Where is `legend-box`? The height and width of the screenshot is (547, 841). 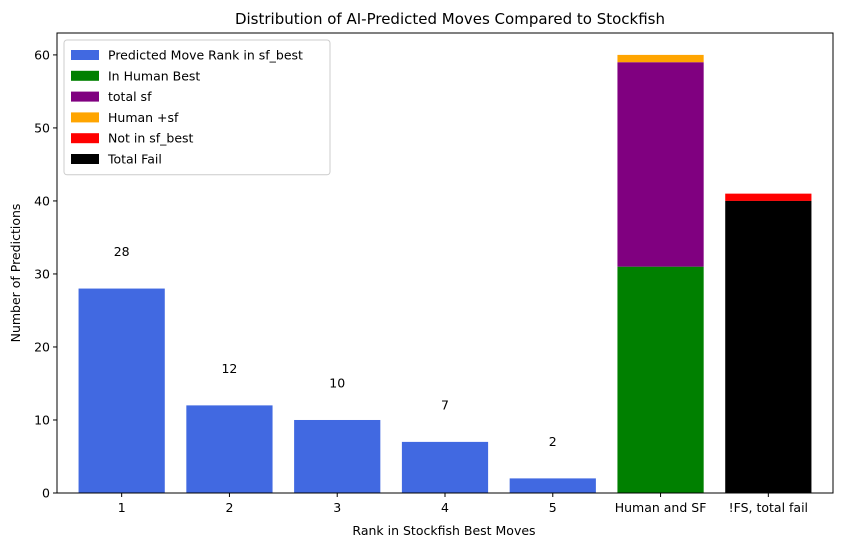 legend-box is located at coordinates (197, 107).